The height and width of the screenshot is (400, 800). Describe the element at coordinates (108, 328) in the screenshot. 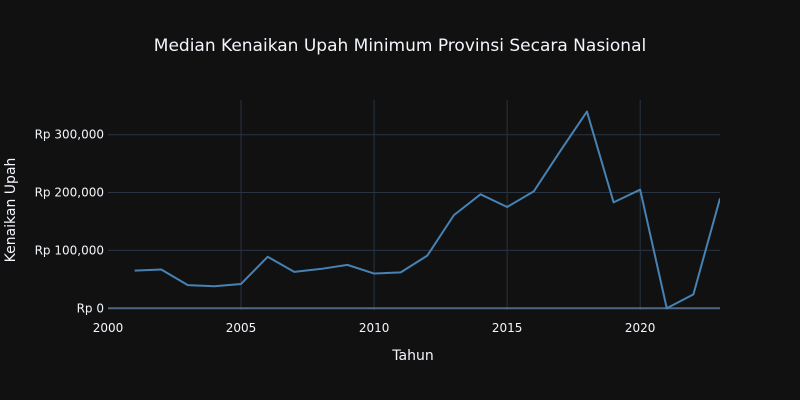

I see `x-tick-label: 2000` at that location.